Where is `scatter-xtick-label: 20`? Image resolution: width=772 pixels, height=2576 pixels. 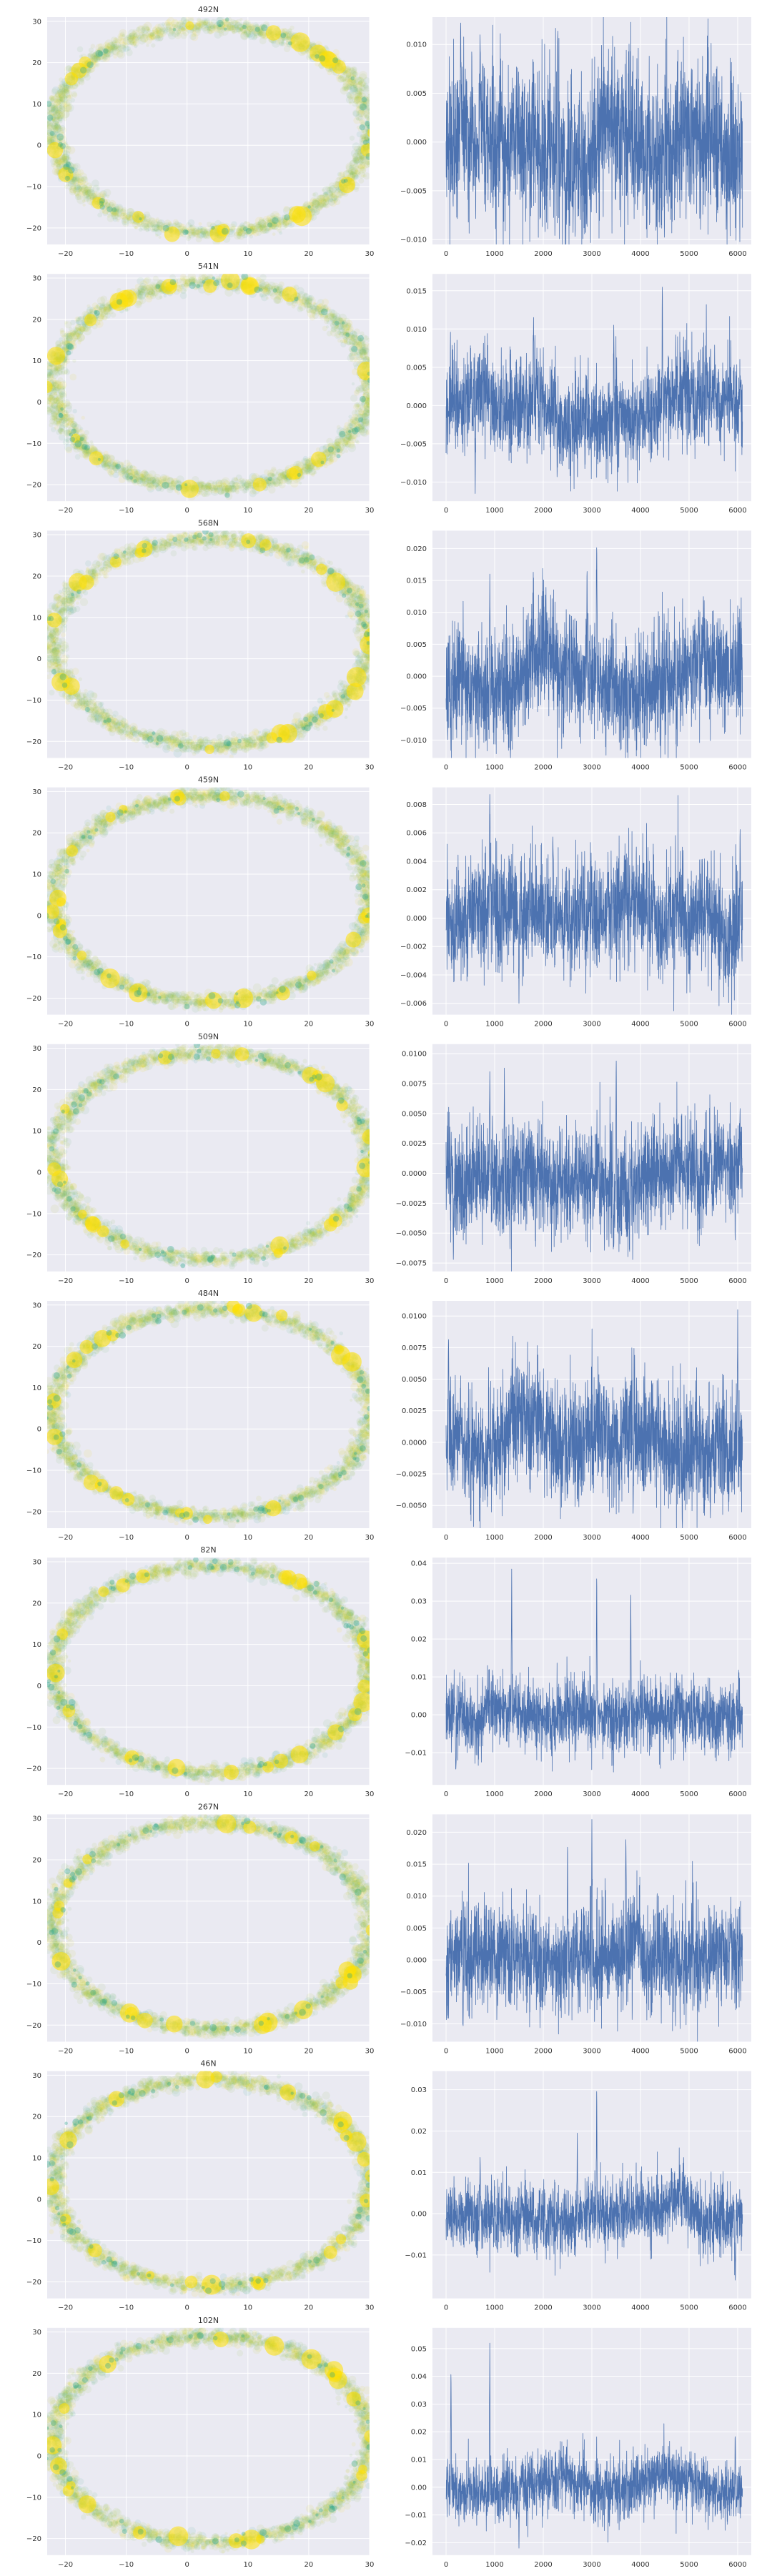
scatter-xtick-label: 20 is located at coordinates (309, 511).